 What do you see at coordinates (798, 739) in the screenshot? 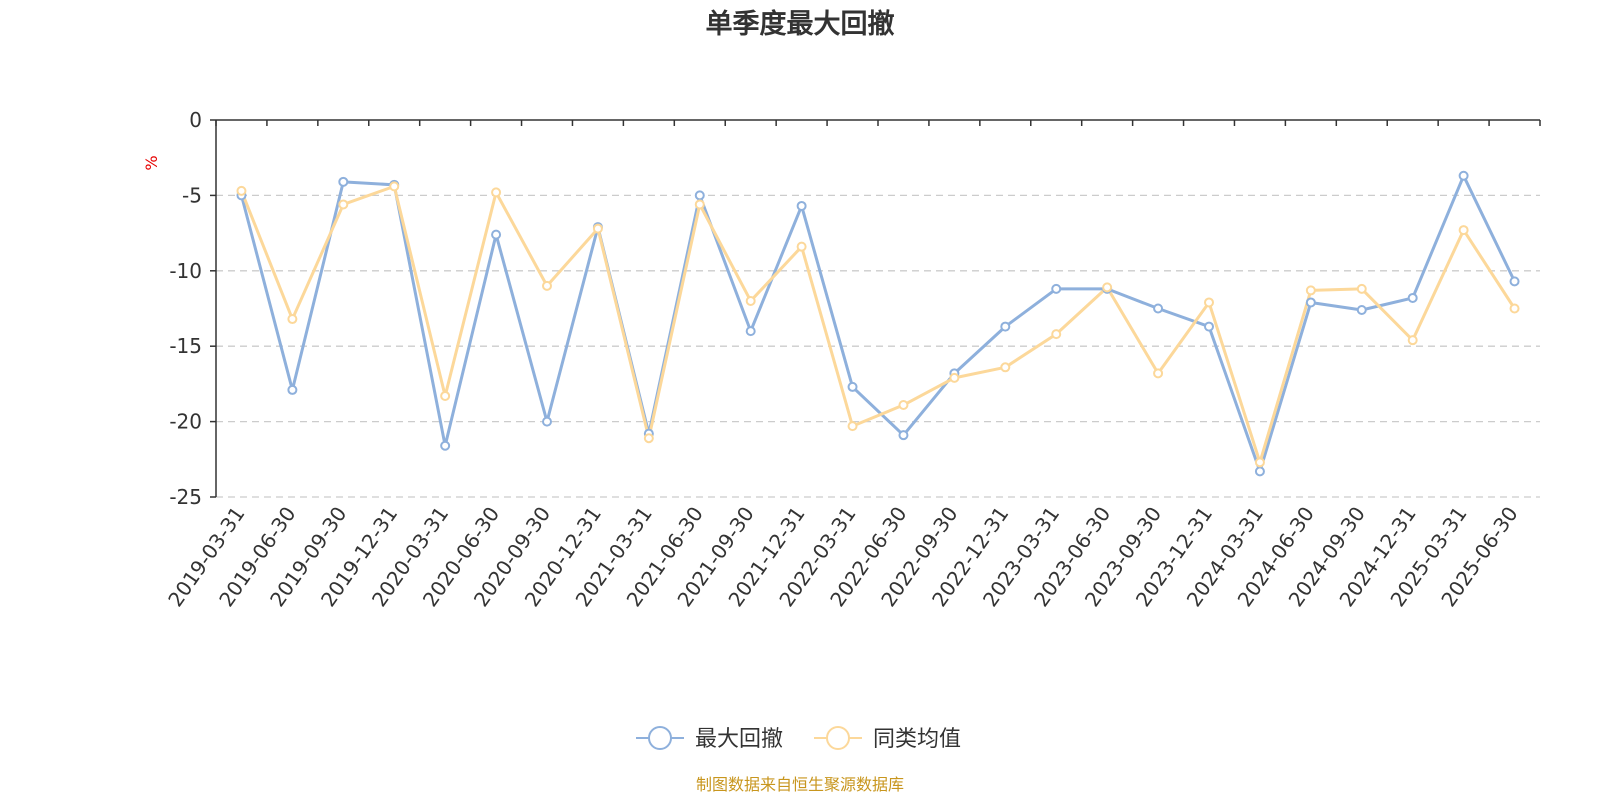
I see `legend: 最大回撤 同类均值` at bounding box center [798, 739].